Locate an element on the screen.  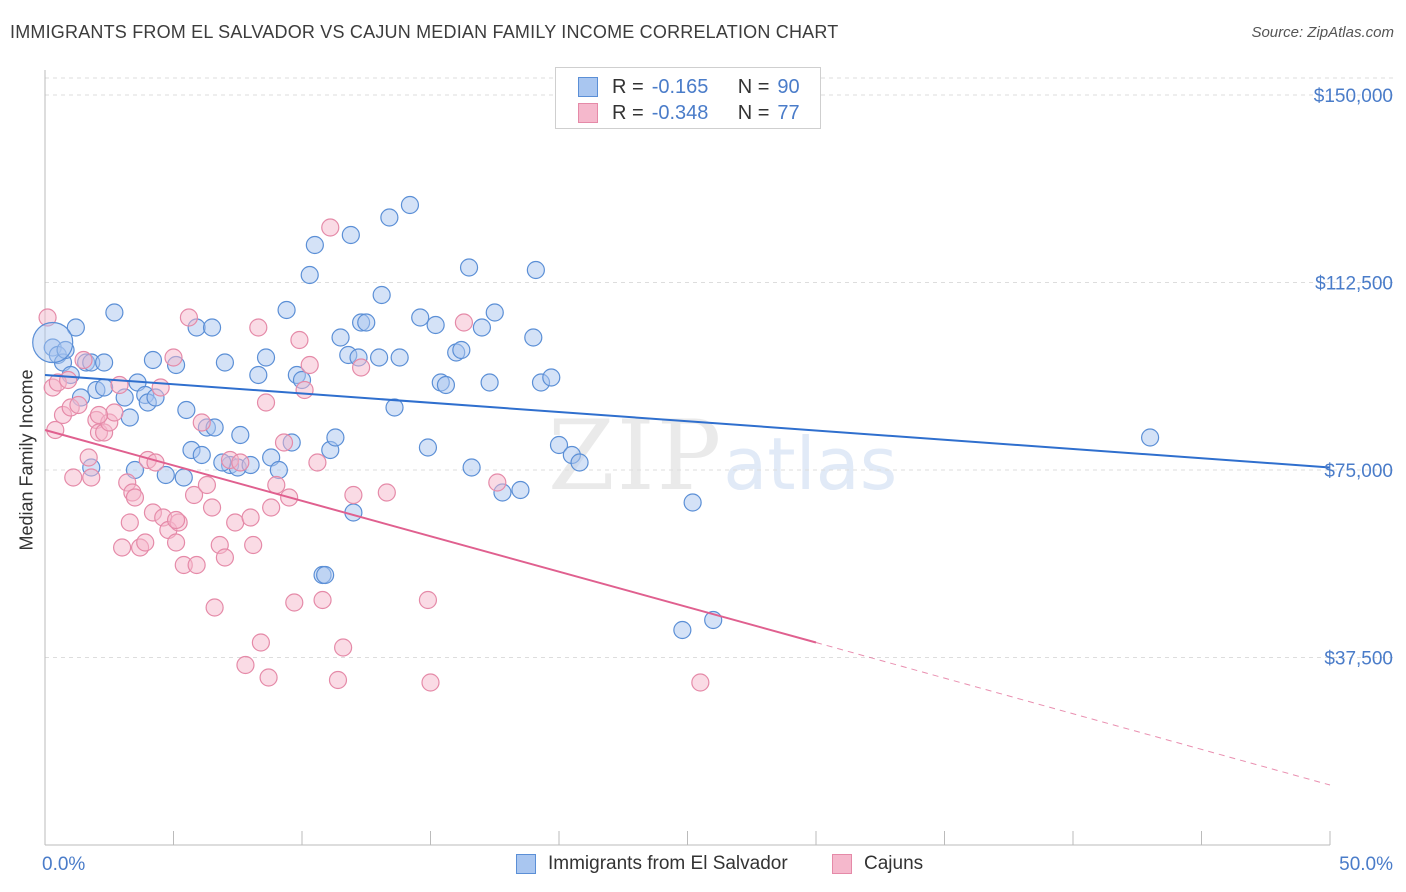
trend-line-cajuns-extension is located at coordinates (1073, 714).